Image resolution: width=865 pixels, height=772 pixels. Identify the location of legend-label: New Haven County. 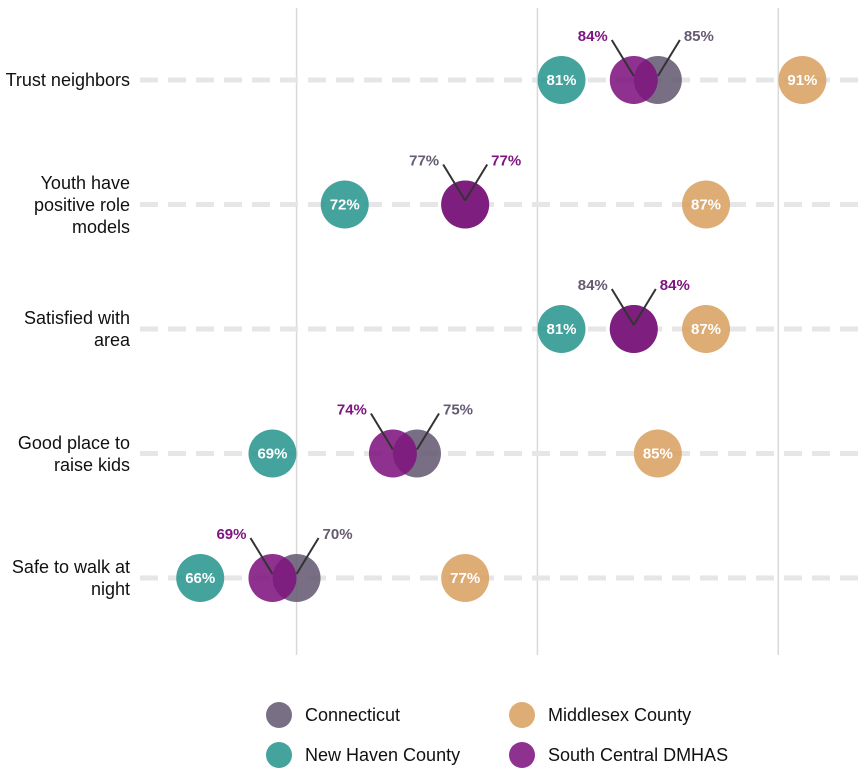
(382, 755).